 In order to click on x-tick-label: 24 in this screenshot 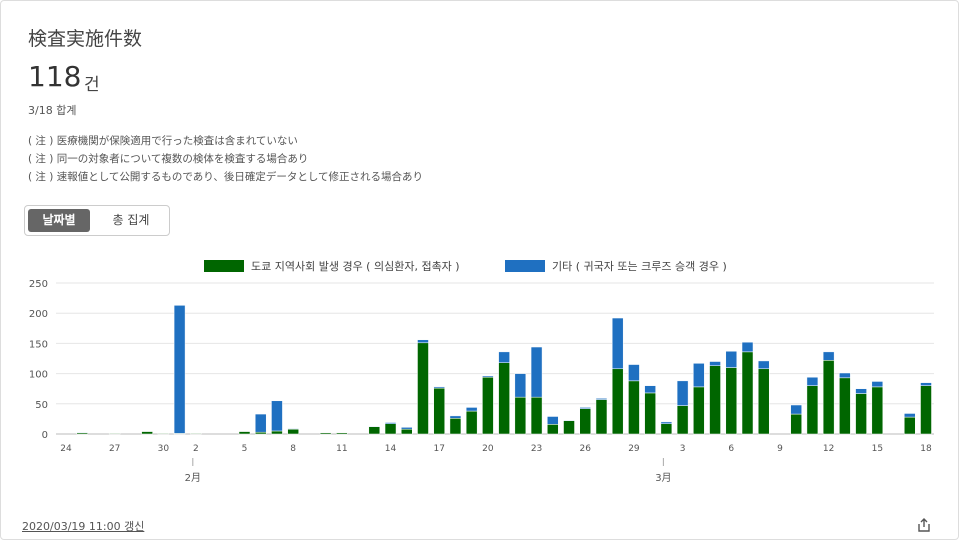, I will do `click(66, 449)`.